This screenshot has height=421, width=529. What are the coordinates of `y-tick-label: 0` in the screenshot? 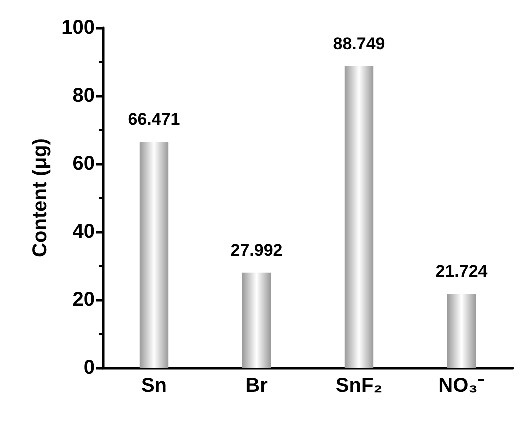 It's located at (89, 368).